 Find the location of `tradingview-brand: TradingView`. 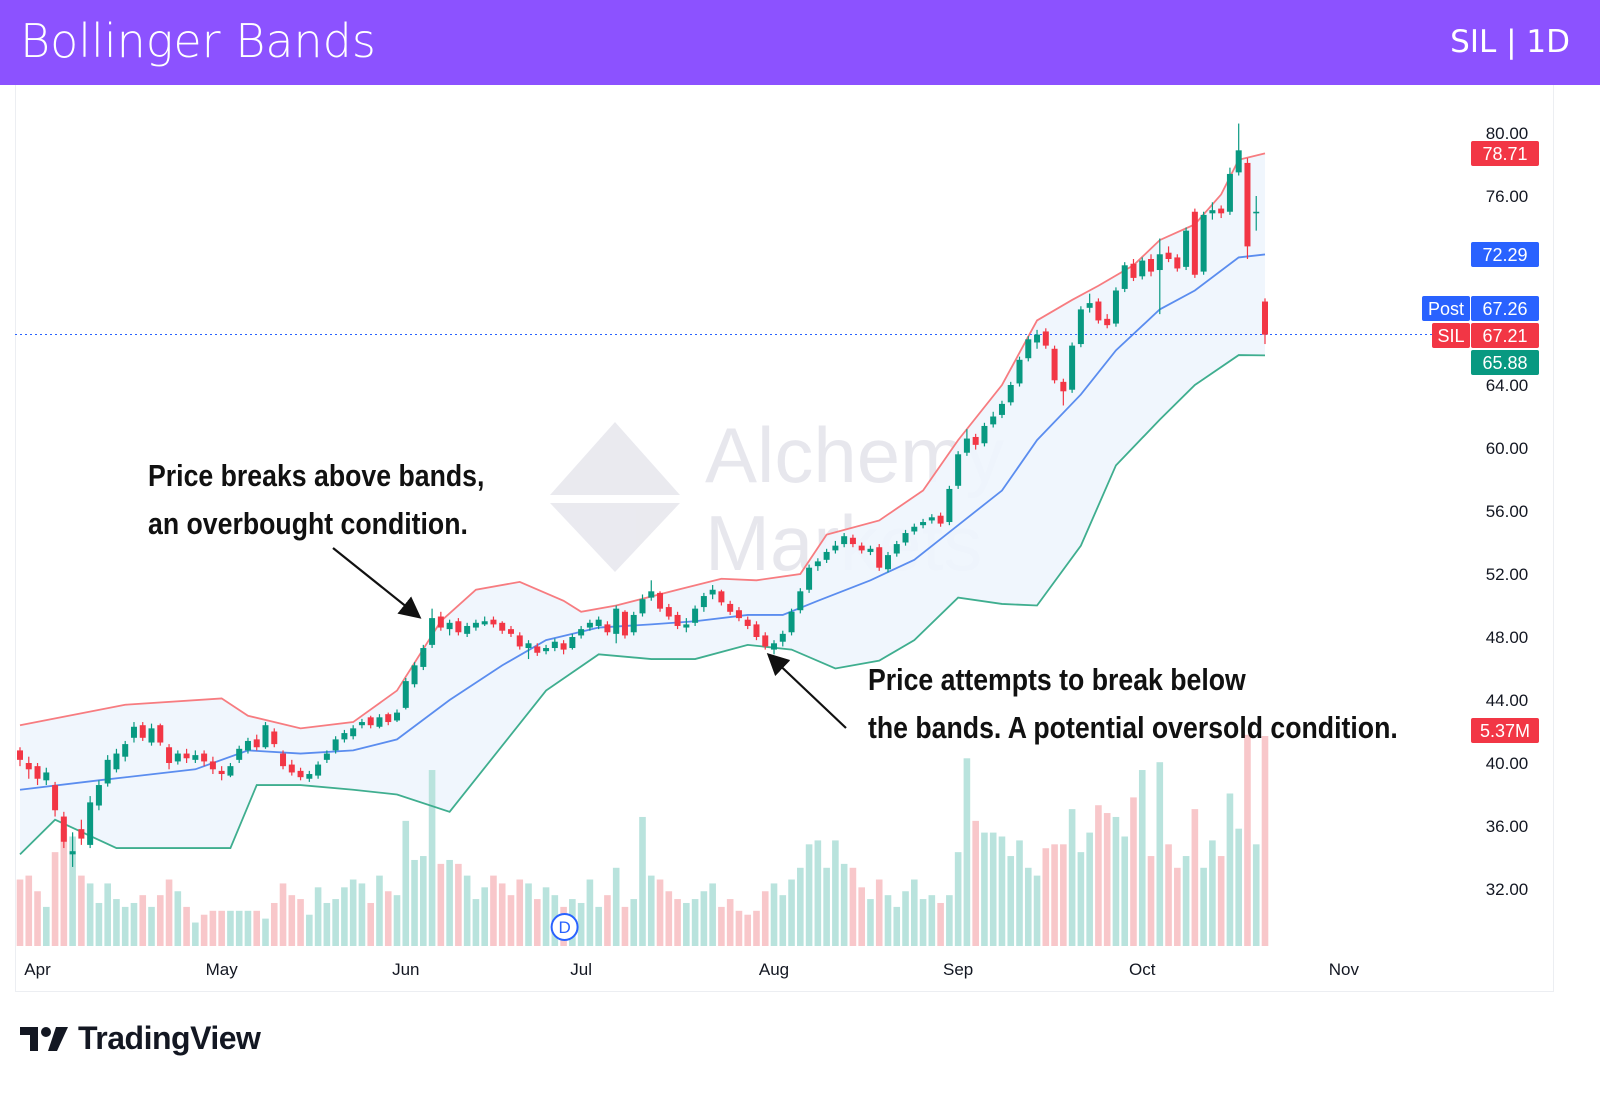

tradingview-brand: TradingView is located at coordinates (169, 1038).